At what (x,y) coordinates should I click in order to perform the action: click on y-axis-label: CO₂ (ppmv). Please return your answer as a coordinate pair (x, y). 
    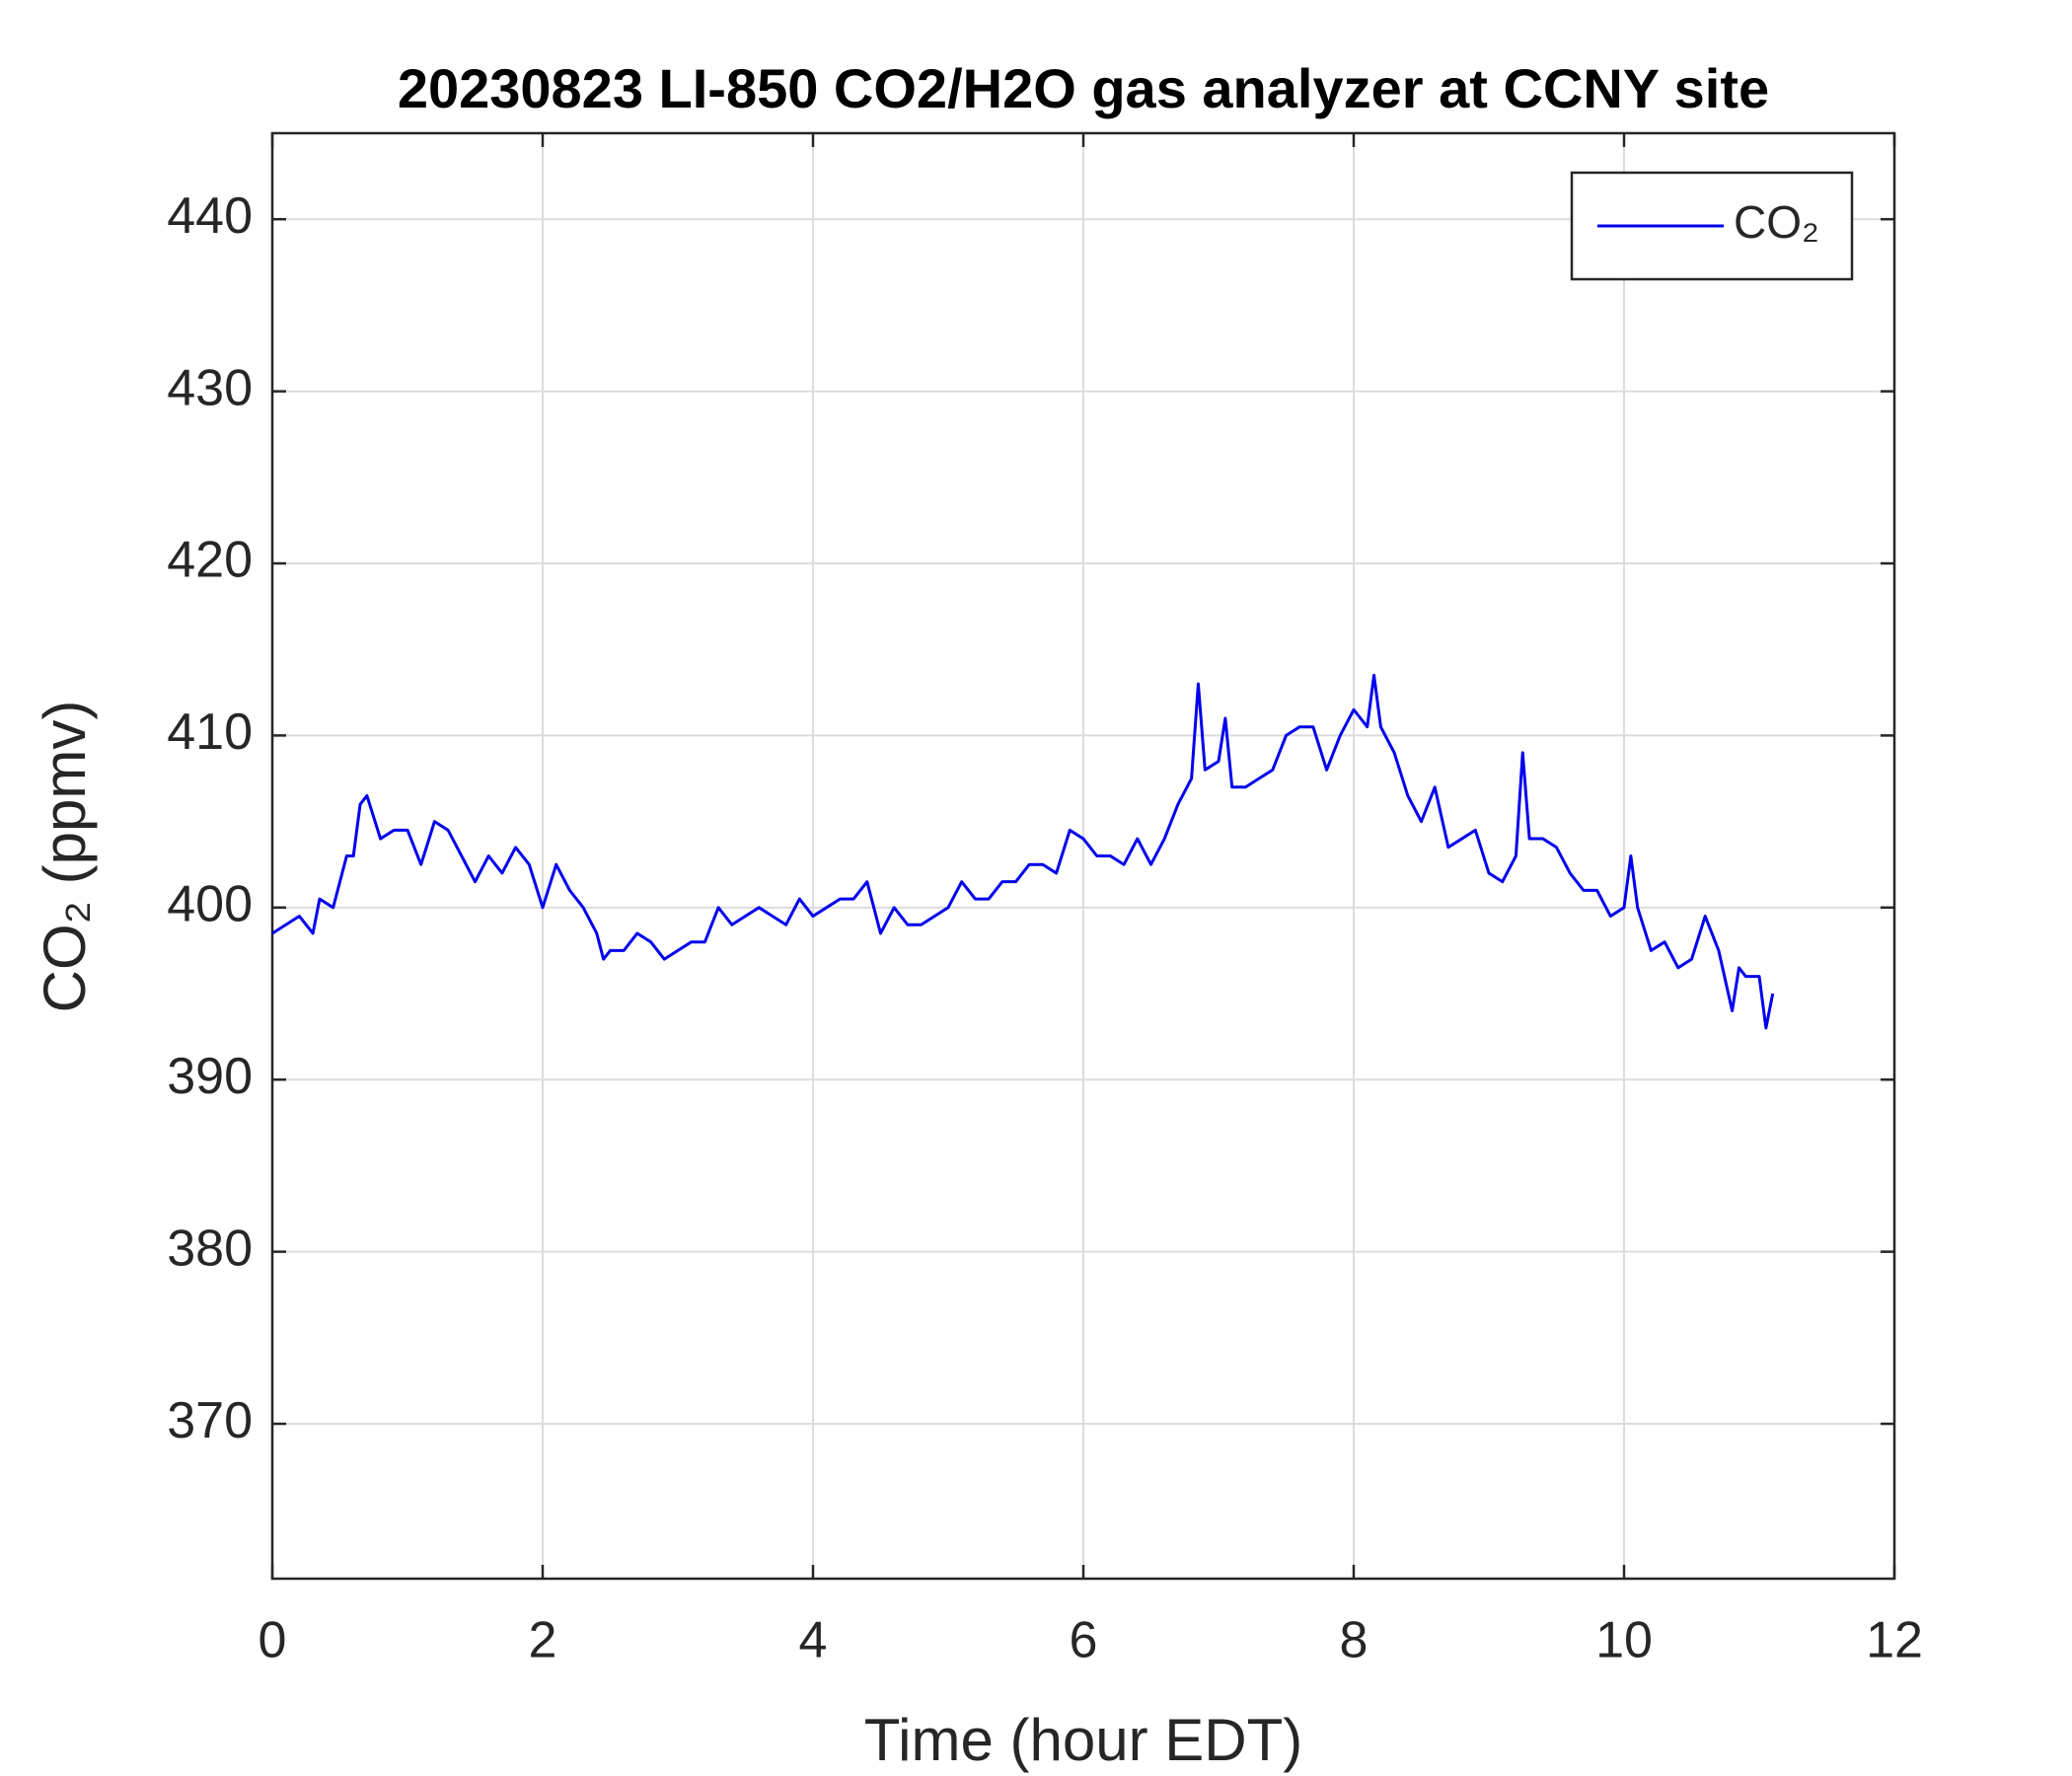
    Looking at the image, I should click on (65, 857).